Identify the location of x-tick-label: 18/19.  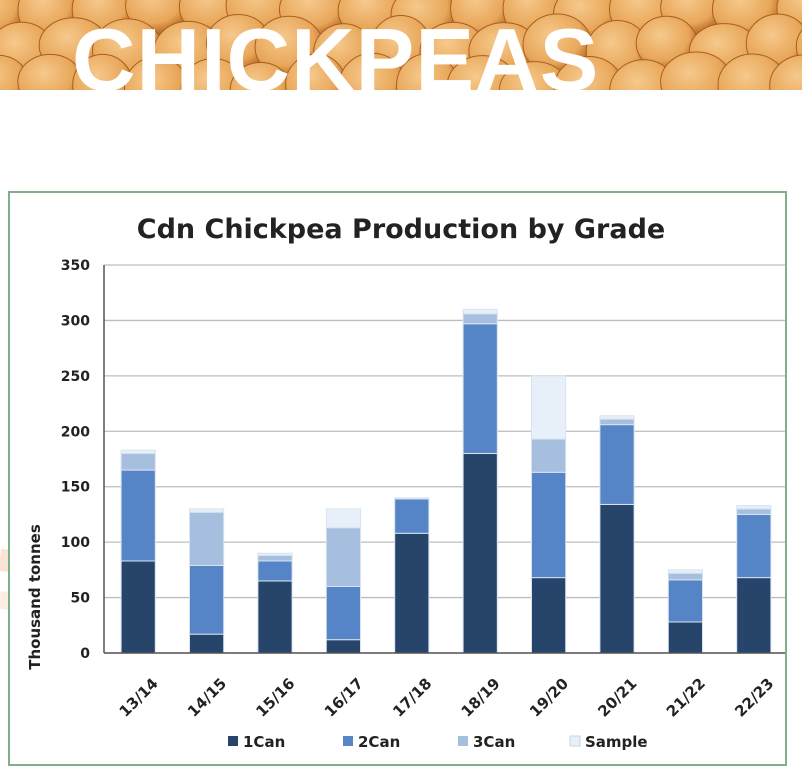
(481, 697).